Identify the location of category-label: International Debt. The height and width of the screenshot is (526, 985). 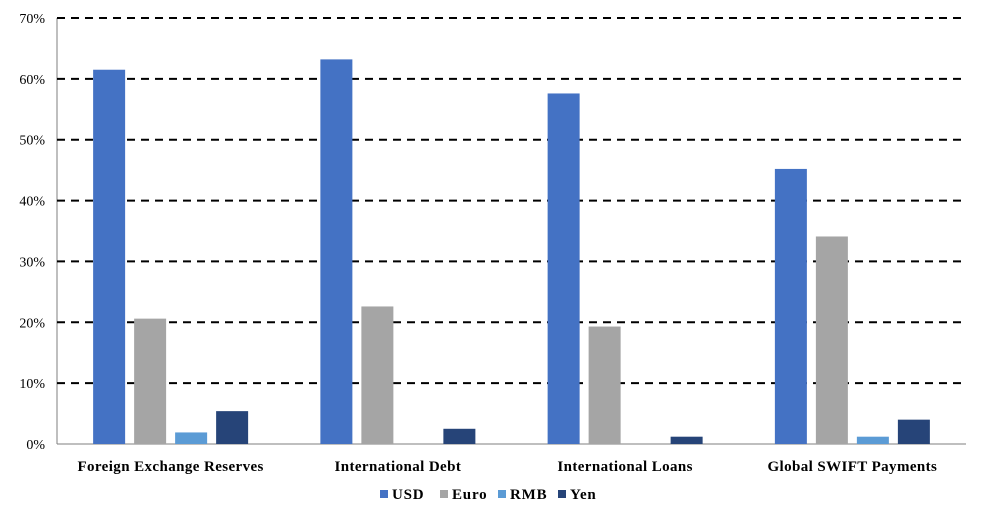
(397, 467).